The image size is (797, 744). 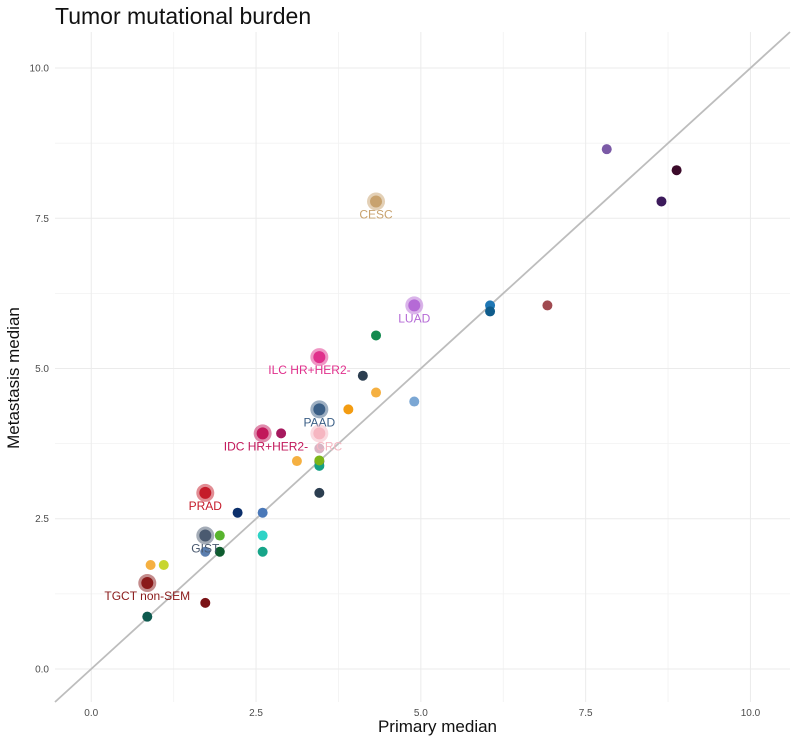 What do you see at coordinates (376, 214) in the screenshot?
I see `point-label: CESC` at bounding box center [376, 214].